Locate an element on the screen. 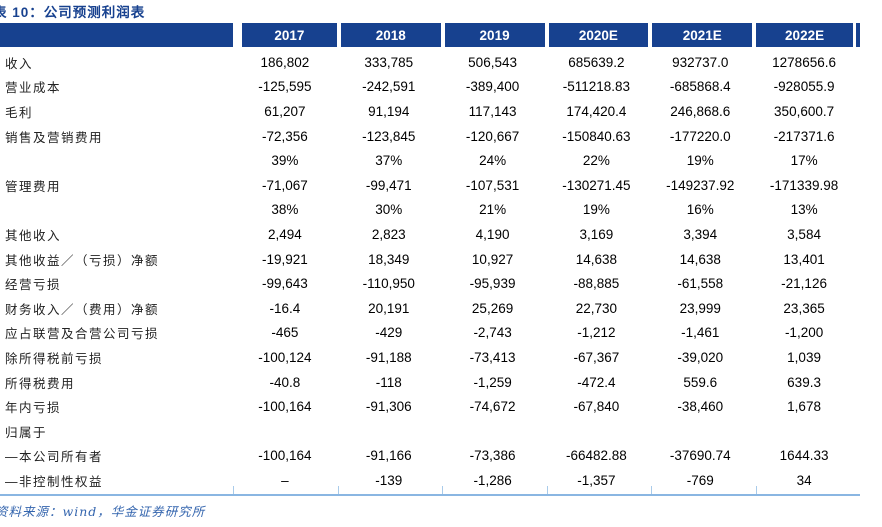 The height and width of the screenshot is (527, 882). cell-value: -1,212 is located at coordinates (596, 333).